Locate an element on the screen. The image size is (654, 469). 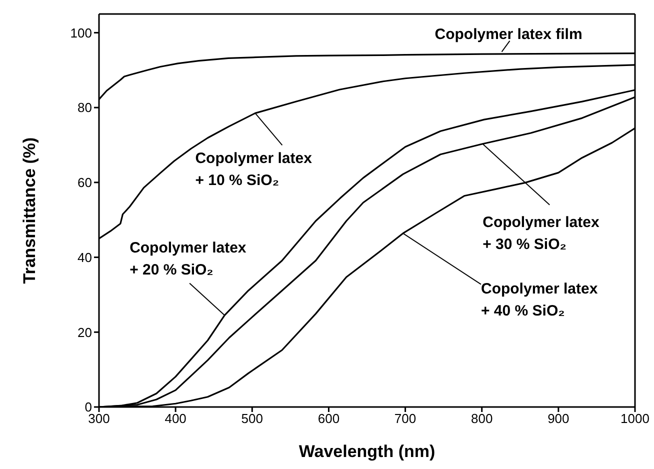
x-tick-label: 900 is located at coordinates (559, 418).